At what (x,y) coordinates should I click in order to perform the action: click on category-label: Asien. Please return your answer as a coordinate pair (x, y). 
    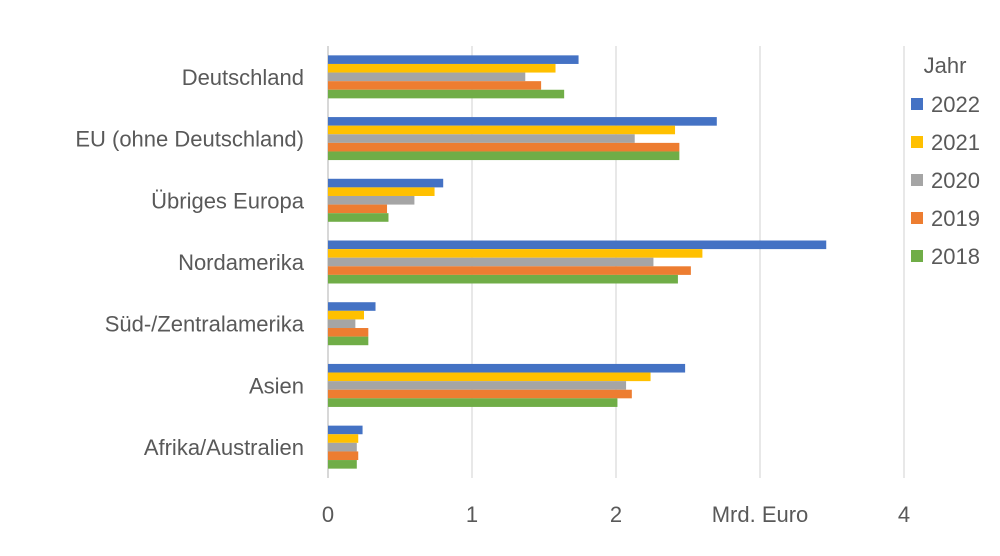
    Looking at the image, I should click on (276, 385).